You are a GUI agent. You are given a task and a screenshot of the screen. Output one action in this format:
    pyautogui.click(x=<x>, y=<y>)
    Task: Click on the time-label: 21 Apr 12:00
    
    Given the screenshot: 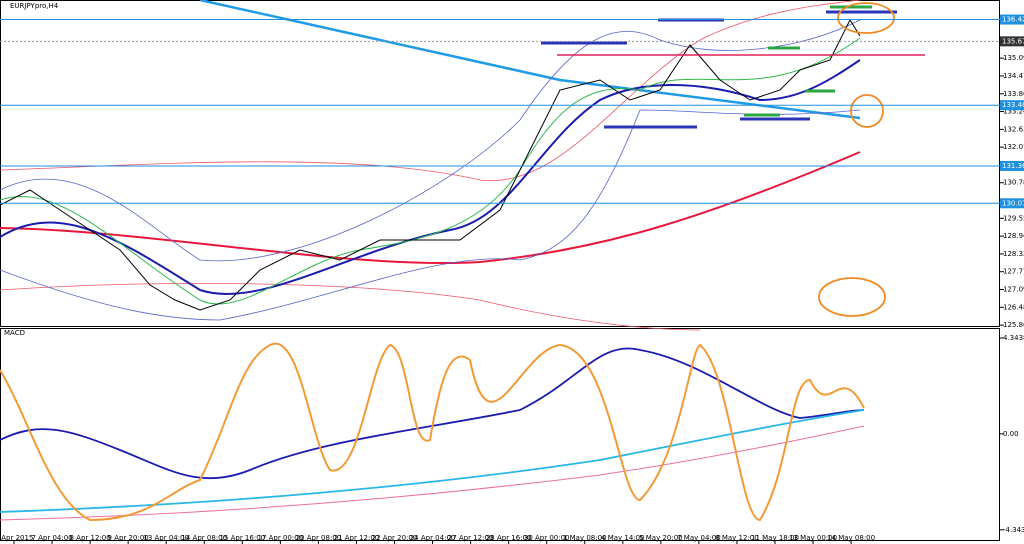 What is the action you would take?
    pyautogui.click(x=357, y=538)
    